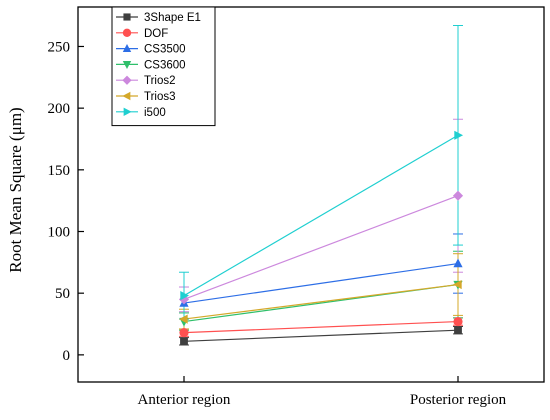 Image resolution: width=550 pixels, height=420 pixels. Describe the element at coordinates (160, 97) in the screenshot. I see `legend-label: Trios3` at that location.